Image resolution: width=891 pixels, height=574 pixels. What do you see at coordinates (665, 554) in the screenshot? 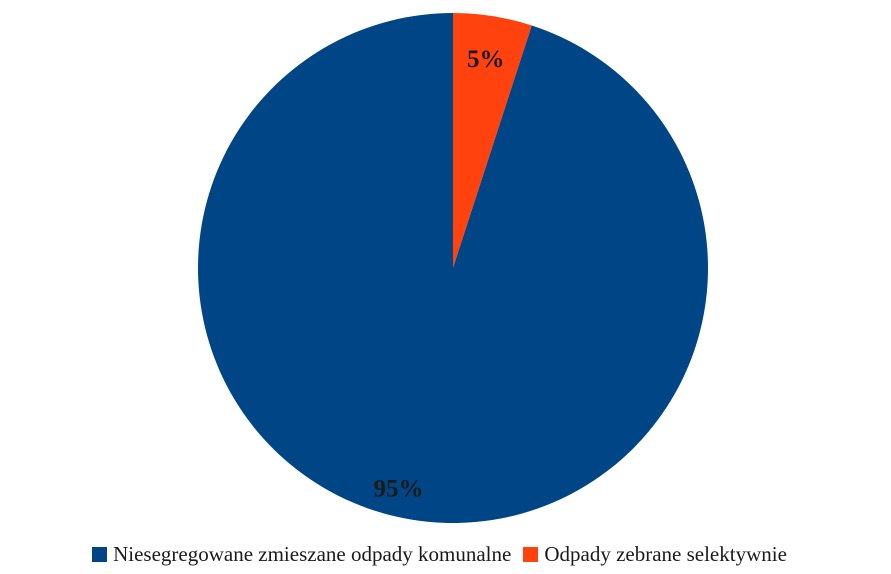
I see `legend-label-selektywnie: Odpady zebrane selektywnie` at bounding box center [665, 554].